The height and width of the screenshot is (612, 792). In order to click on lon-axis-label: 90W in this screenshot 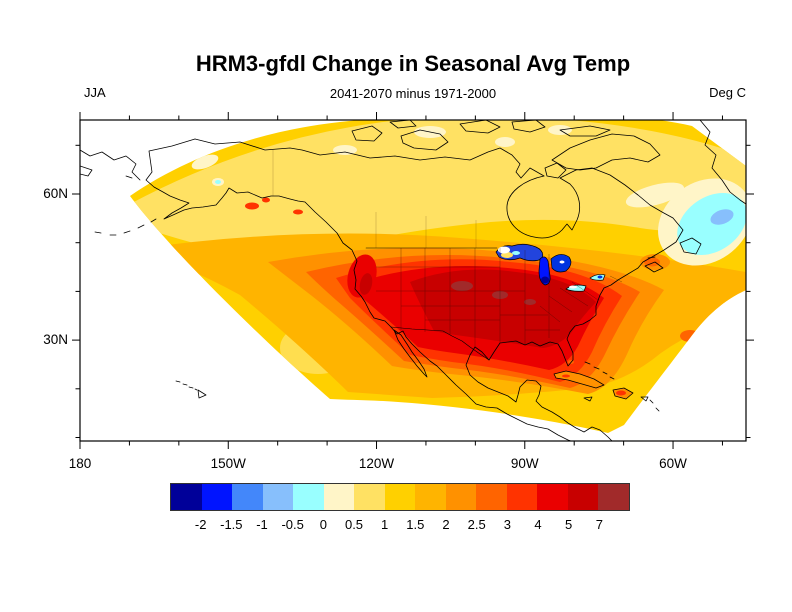, I will do `click(524, 463)`.